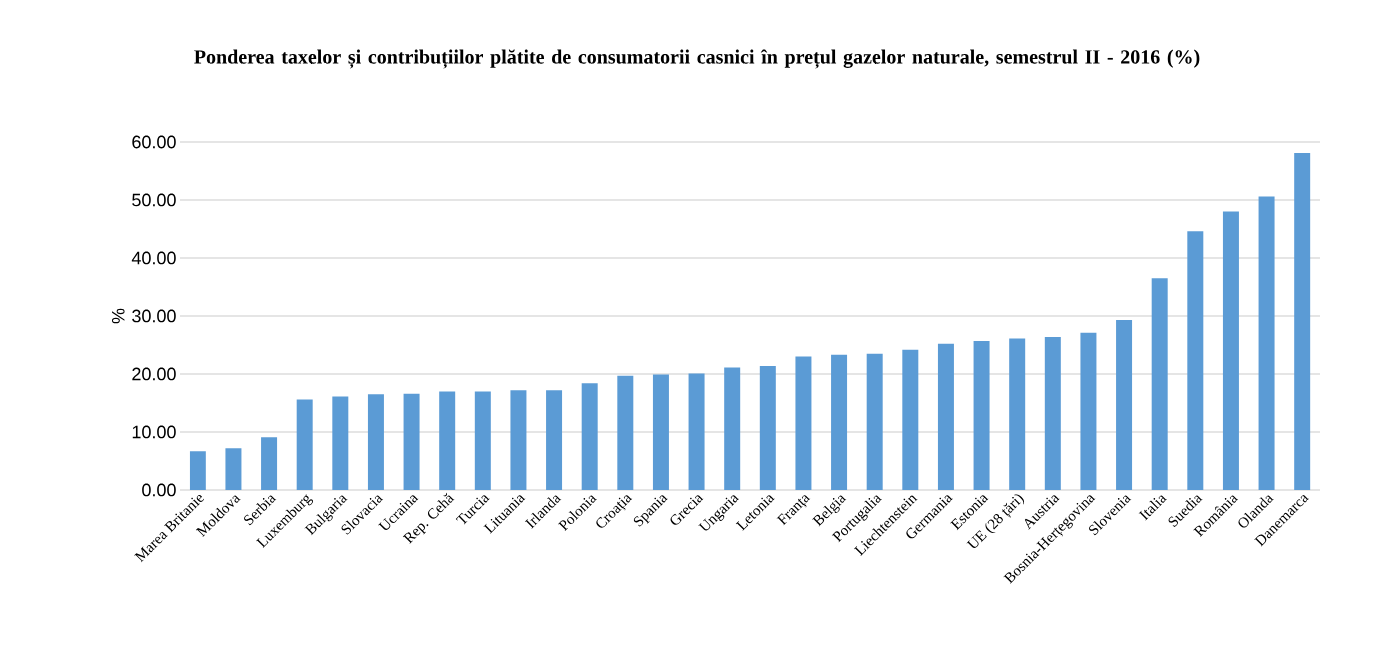  I want to click on y-axis-title: %, so click(118, 316).